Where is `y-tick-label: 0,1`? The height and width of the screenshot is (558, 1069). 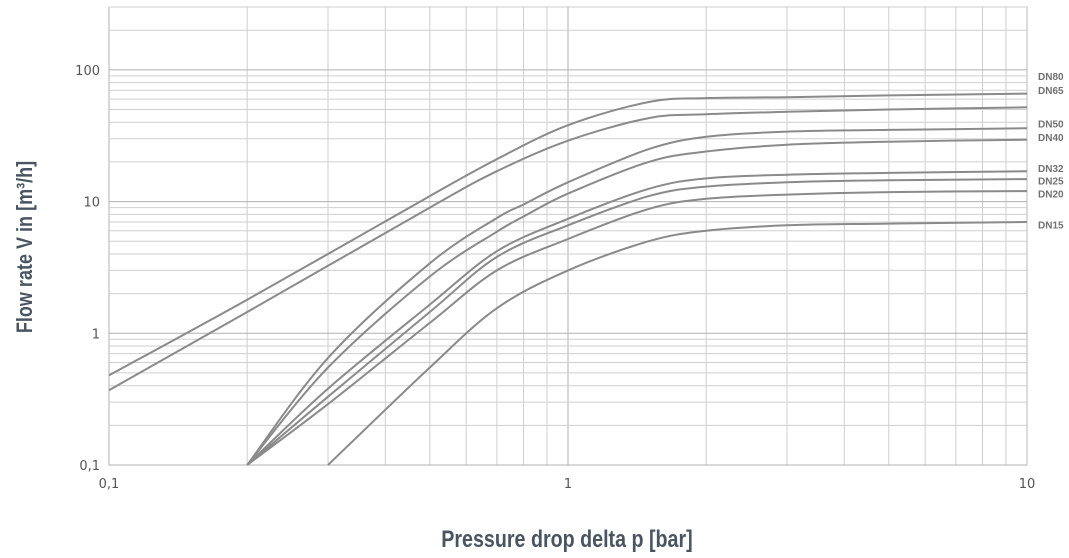
y-tick-label: 0,1 is located at coordinates (89, 466).